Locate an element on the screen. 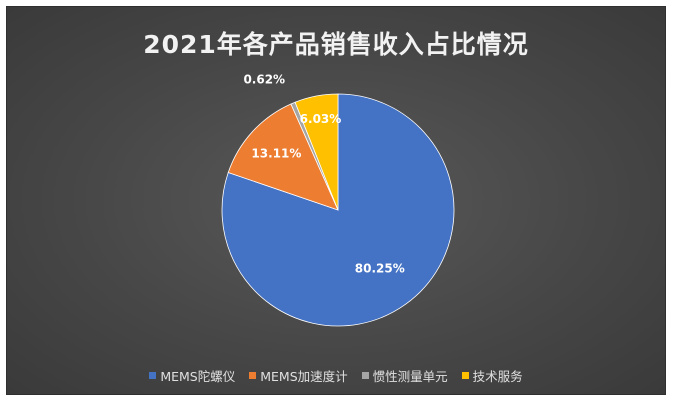 This screenshot has width=674, height=402. data-label: 80.25% is located at coordinates (380, 269).